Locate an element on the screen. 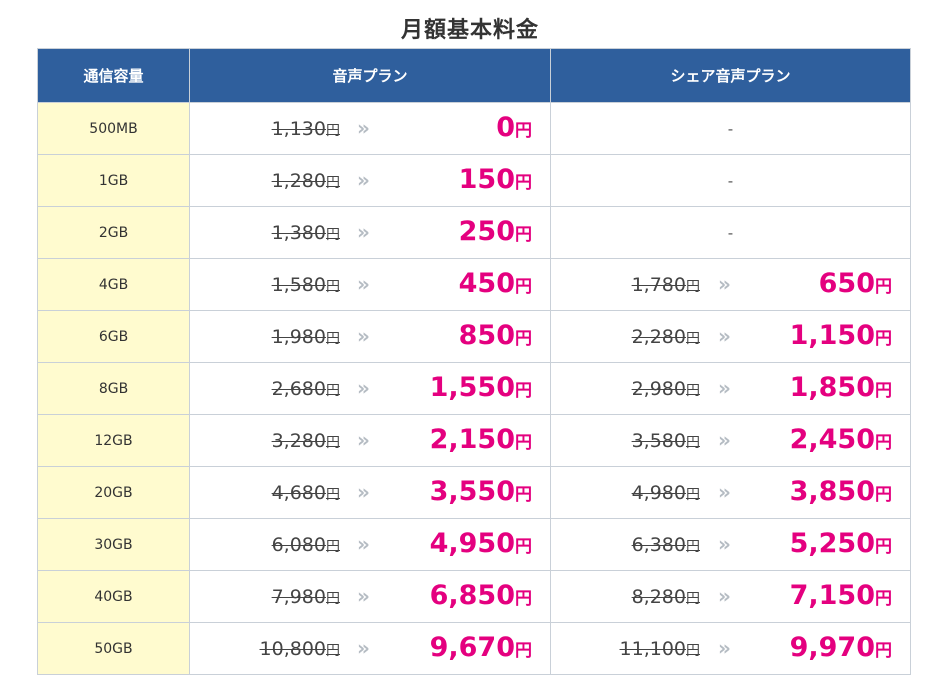  header-row: 通信容量 音声プラン シェア音声プラン is located at coordinates (474, 75).